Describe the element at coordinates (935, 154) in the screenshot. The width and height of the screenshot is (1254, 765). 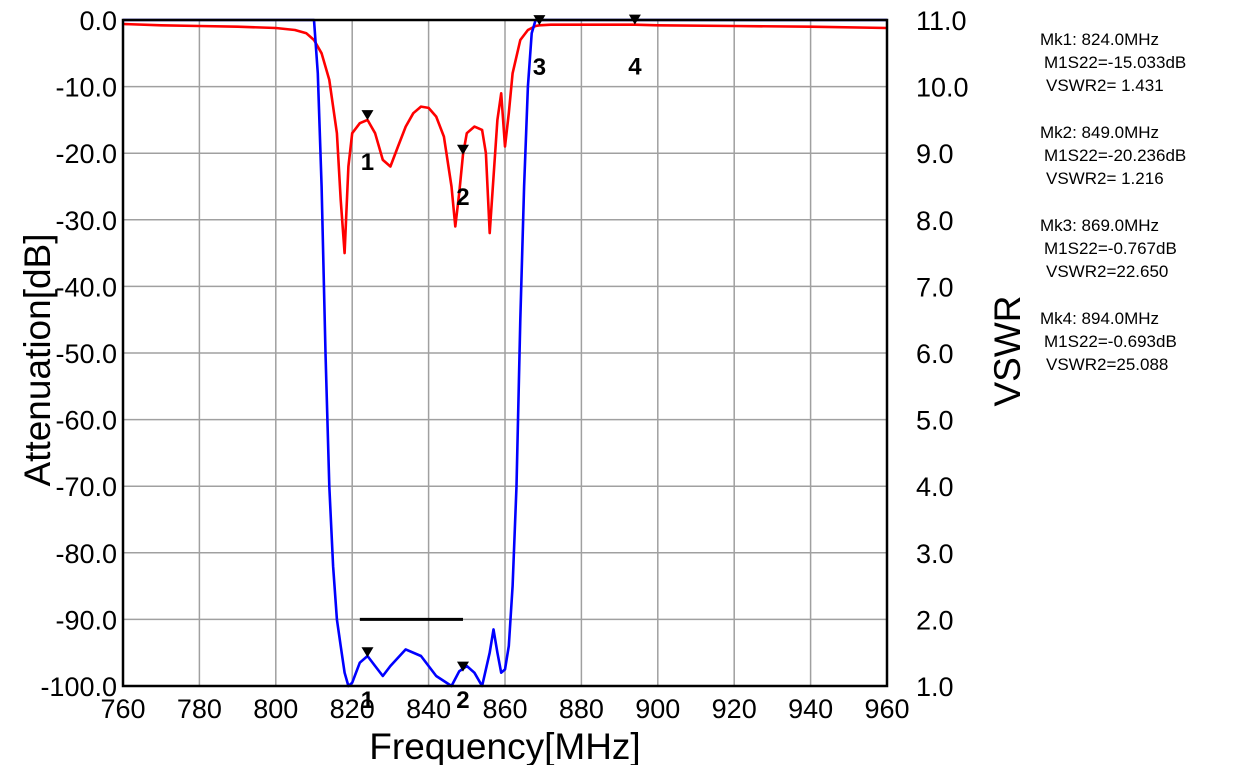
I see `y2-tick-label: 9.0` at that location.